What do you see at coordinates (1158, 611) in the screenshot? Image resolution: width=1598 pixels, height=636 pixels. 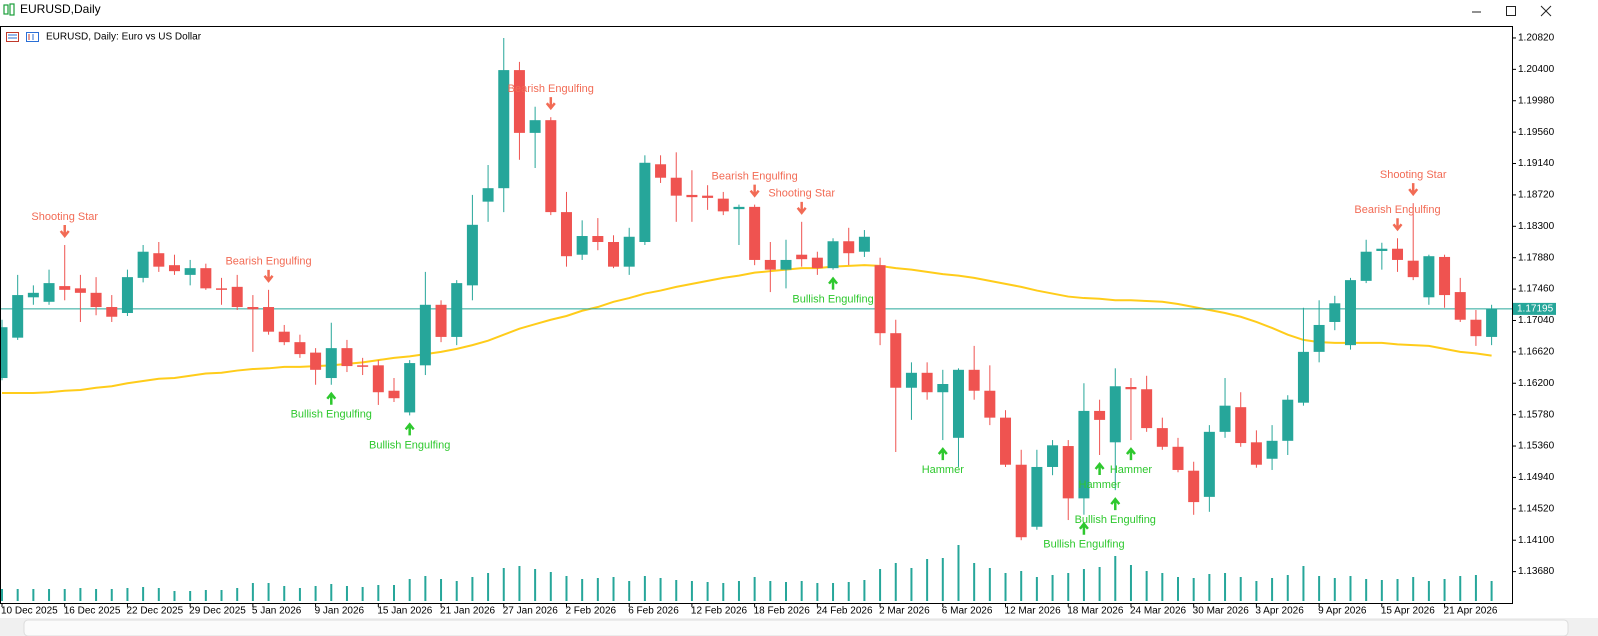 I see `x-tick-label: 24 Mar 2026` at bounding box center [1158, 611].